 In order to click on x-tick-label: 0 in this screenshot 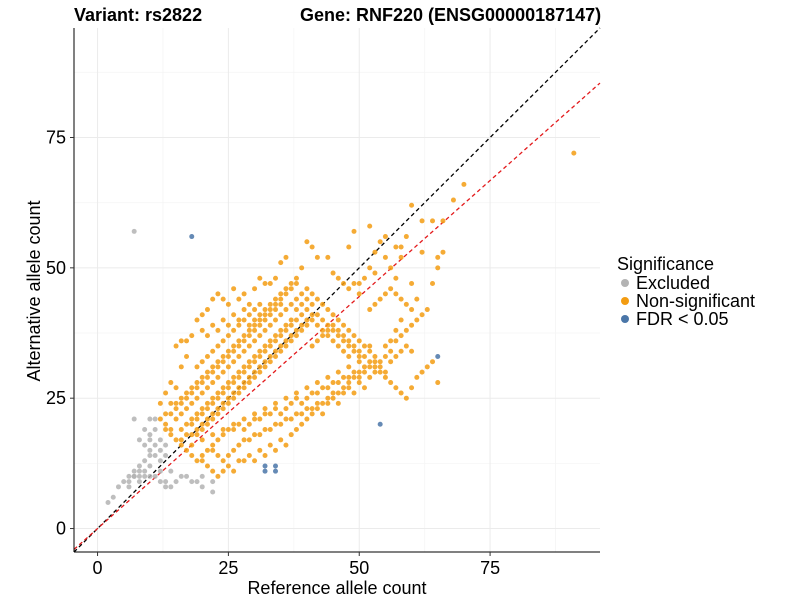, I will do `click(98, 568)`.